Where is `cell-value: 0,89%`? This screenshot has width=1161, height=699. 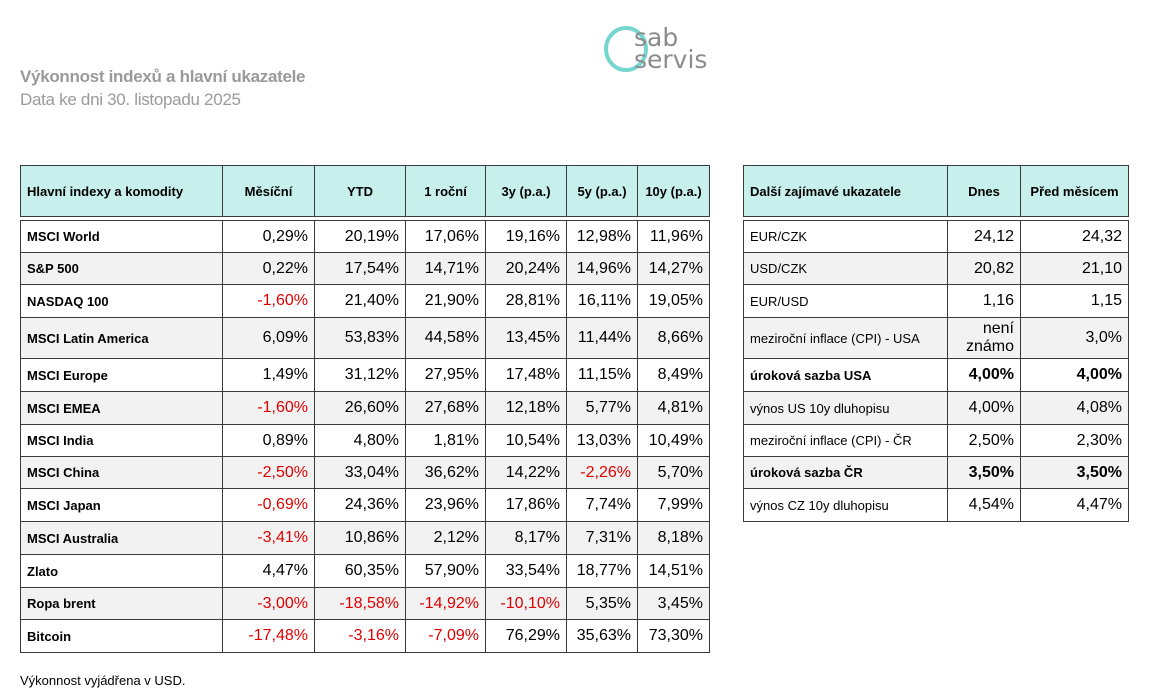 cell-value: 0,89% is located at coordinates (268, 440).